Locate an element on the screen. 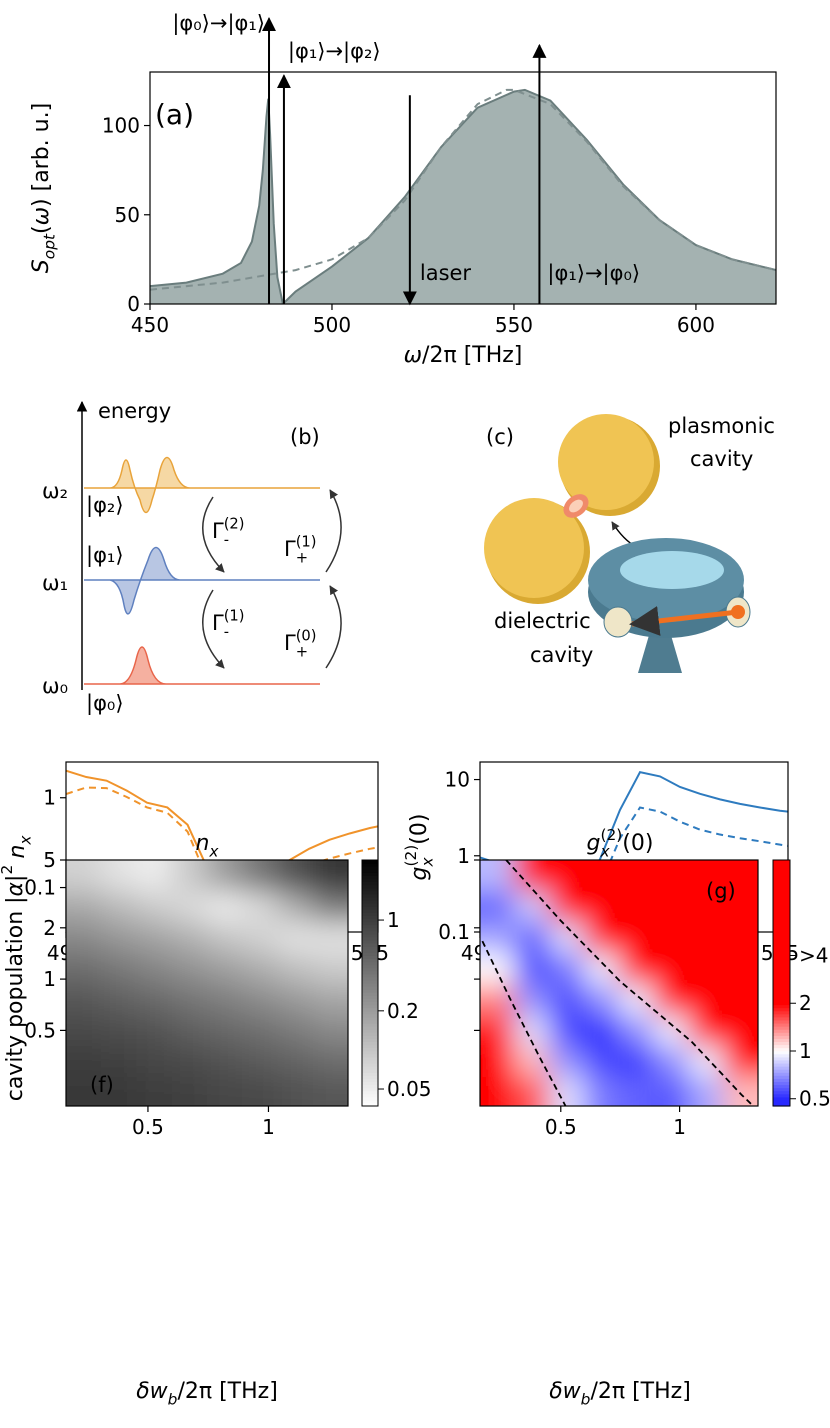 This screenshot has width=830, height=1428. text-part: - is located at coordinates (226, 631).